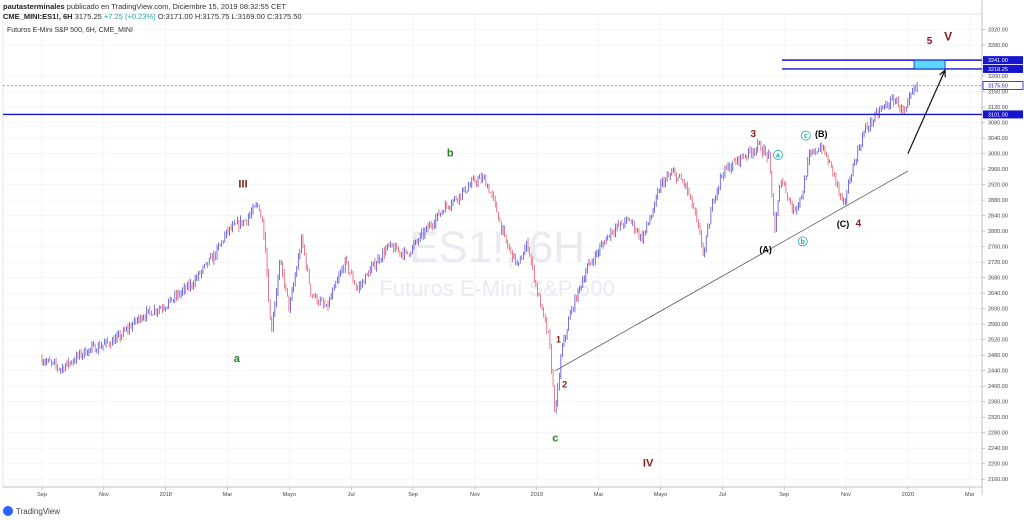 The image size is (1024, 520). Describe the element at coordinates (998, 279) in the screenshot. I see `y-tick-label: 2680.00` at that location.